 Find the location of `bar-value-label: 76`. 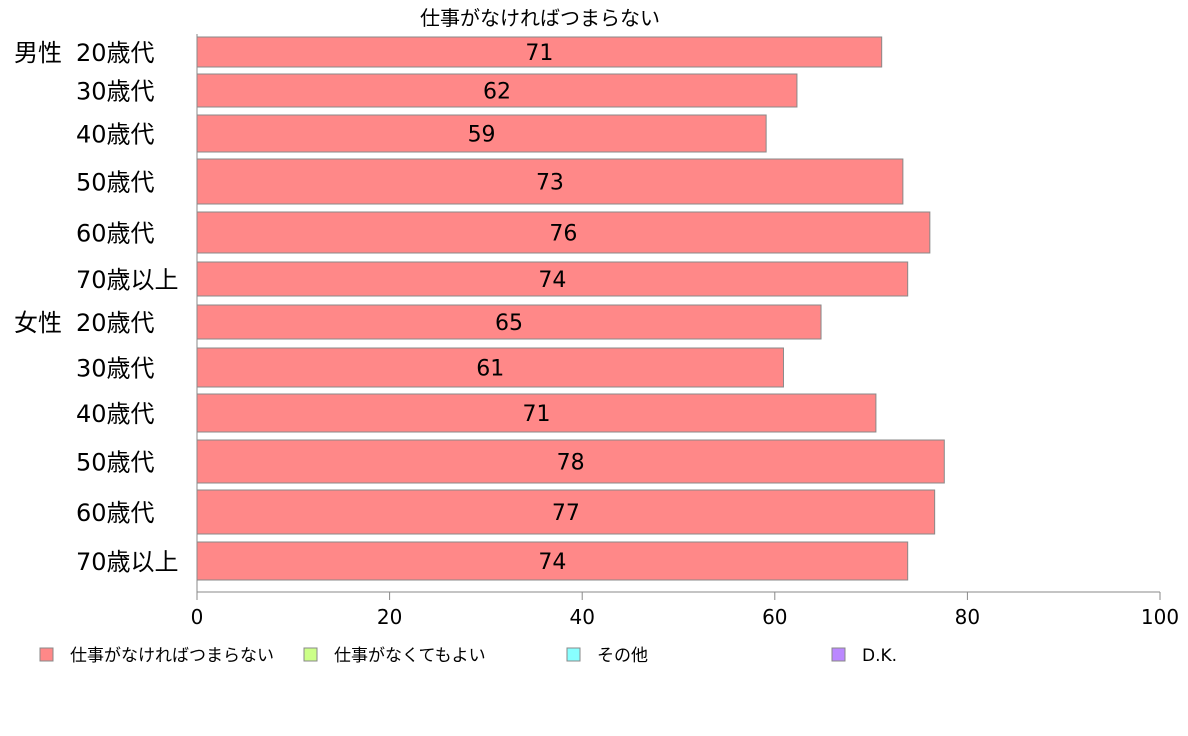

bar-value-label: 76 is located at coordinates (563, 234).